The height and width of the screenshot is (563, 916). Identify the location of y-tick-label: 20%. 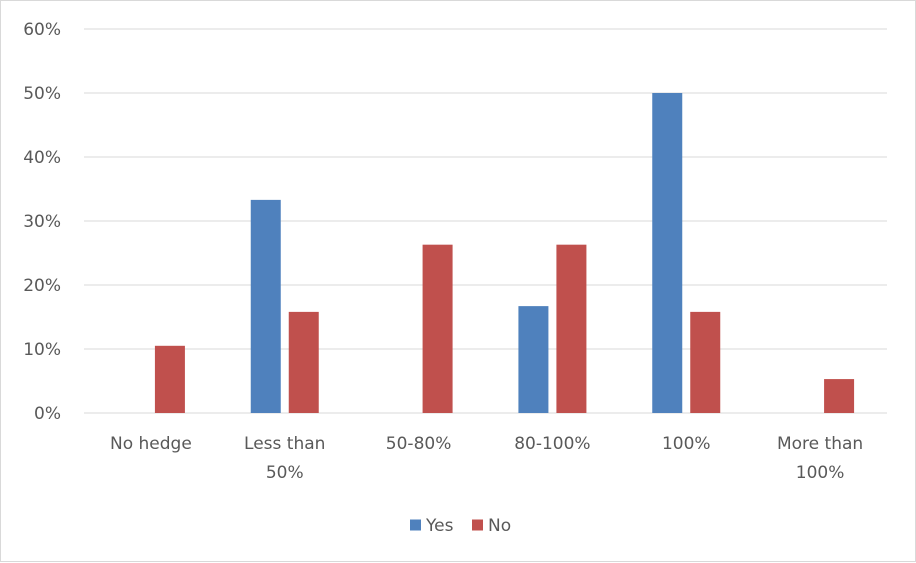
(42, 286).